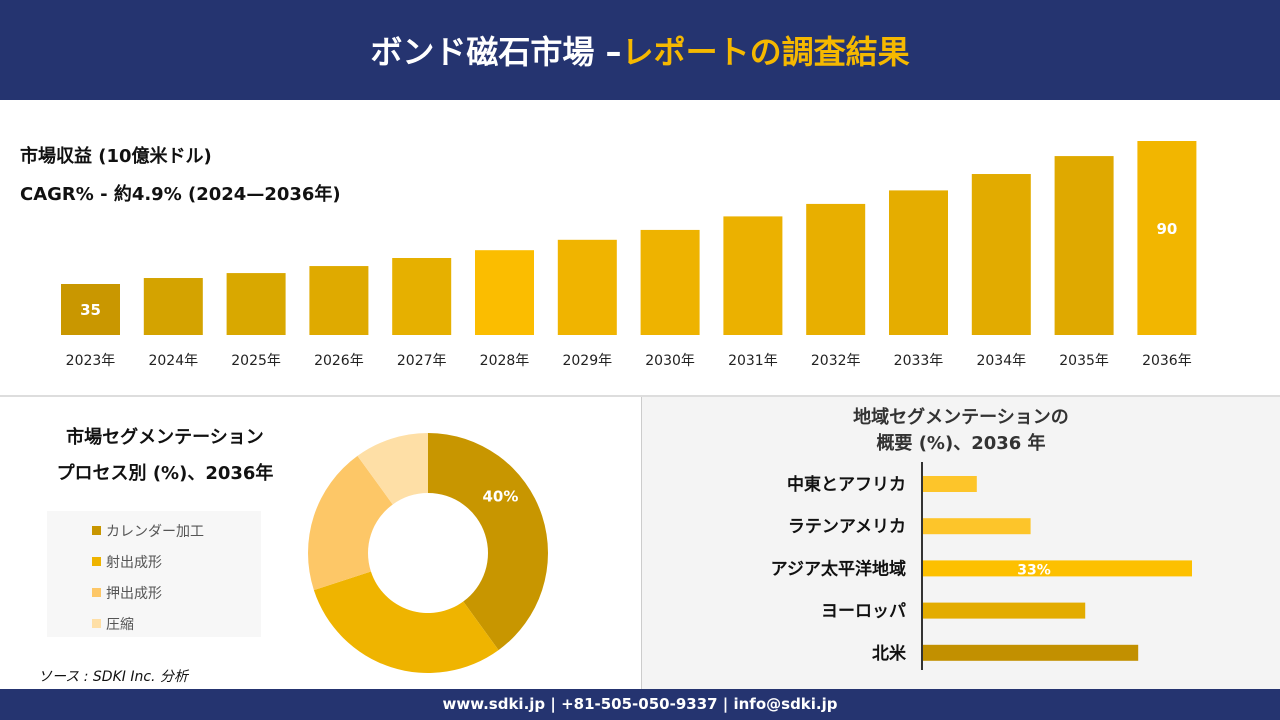 The image size is (1280, 720). What do you see at coordinates (753, 361) in the screenshot?
I see `year-tick-label: 2031年` at bounding box center [753, 361].